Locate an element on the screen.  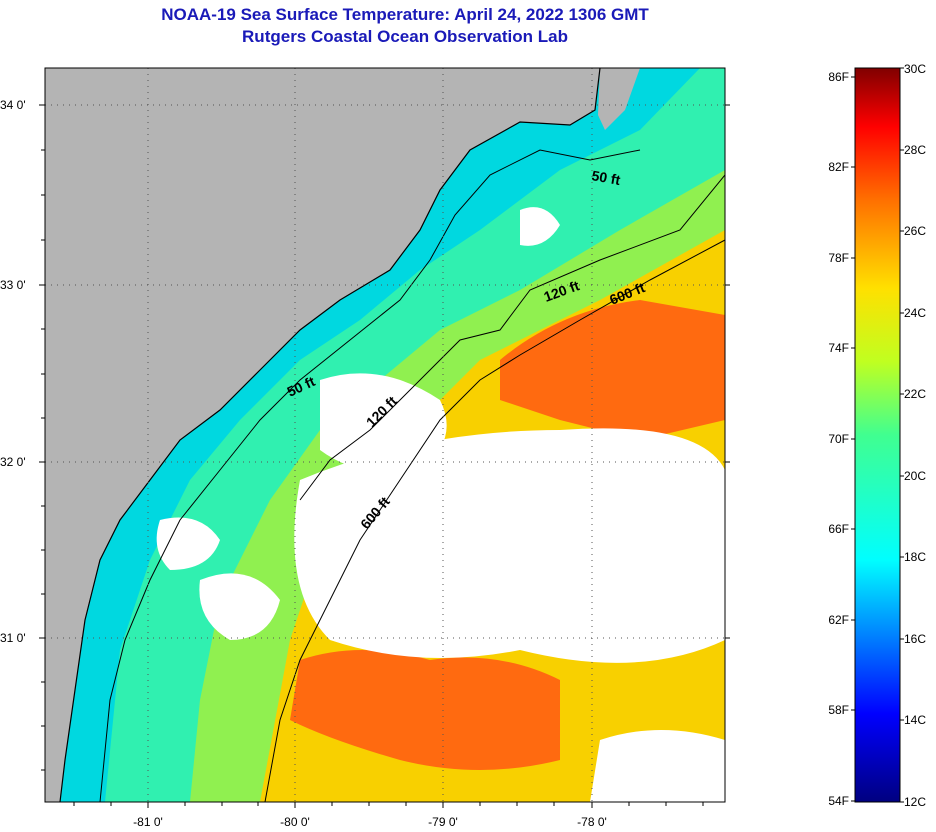
colorbar-label-f: 54F is located at coordinates (838, 801).